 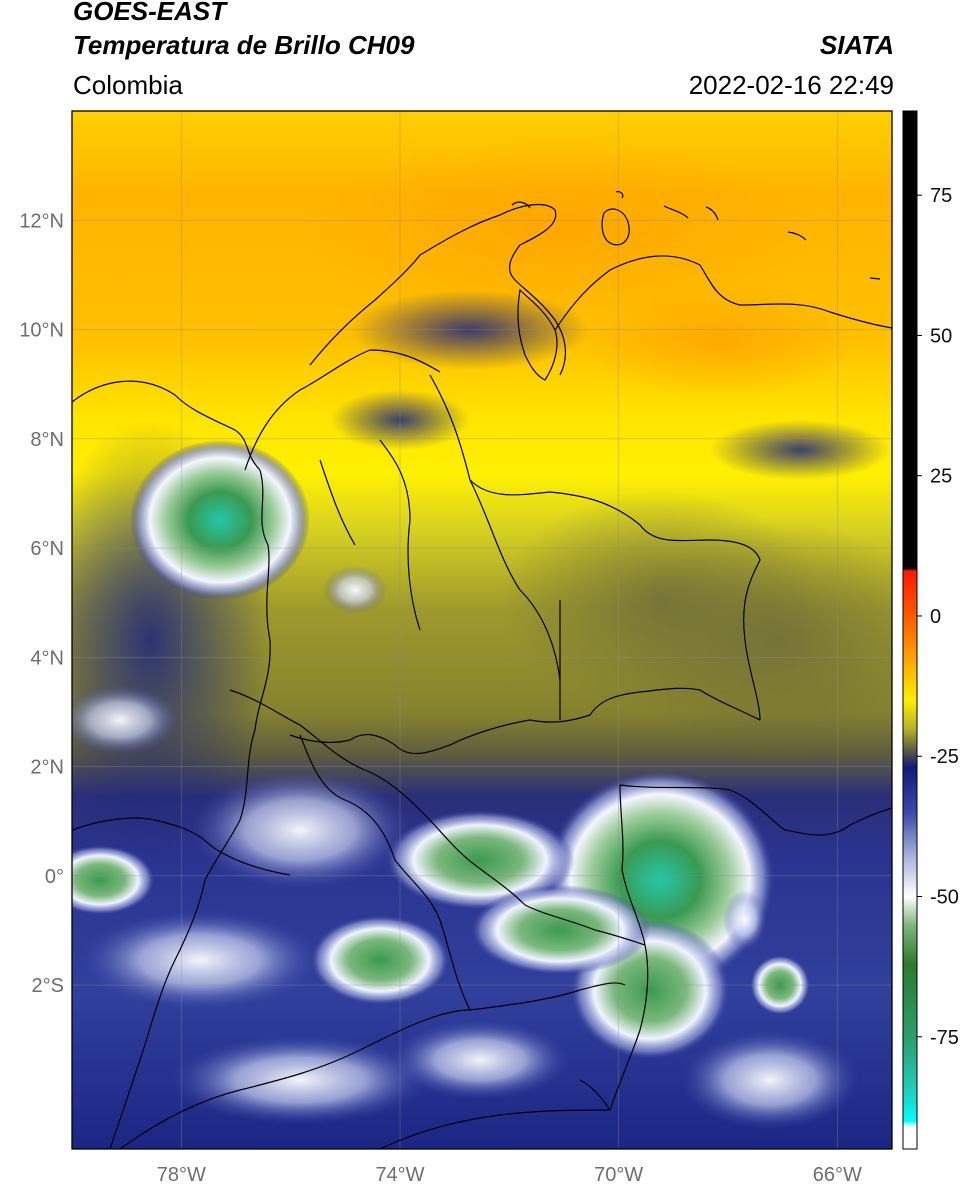 What do you see at coordinates (856, 45) in the screenshot?
I see `agency-label: SIATA` at bounding box center [856, 45].